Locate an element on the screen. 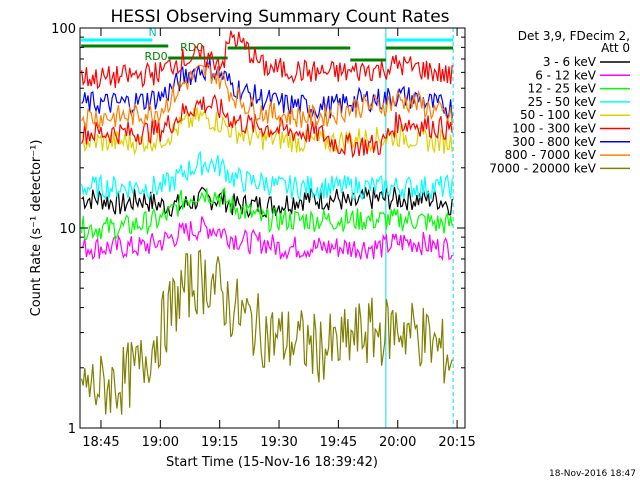 The height and width of the screenshot is (480, 640). x-tick-label: 19:00 is located at coordinates (160, 442).